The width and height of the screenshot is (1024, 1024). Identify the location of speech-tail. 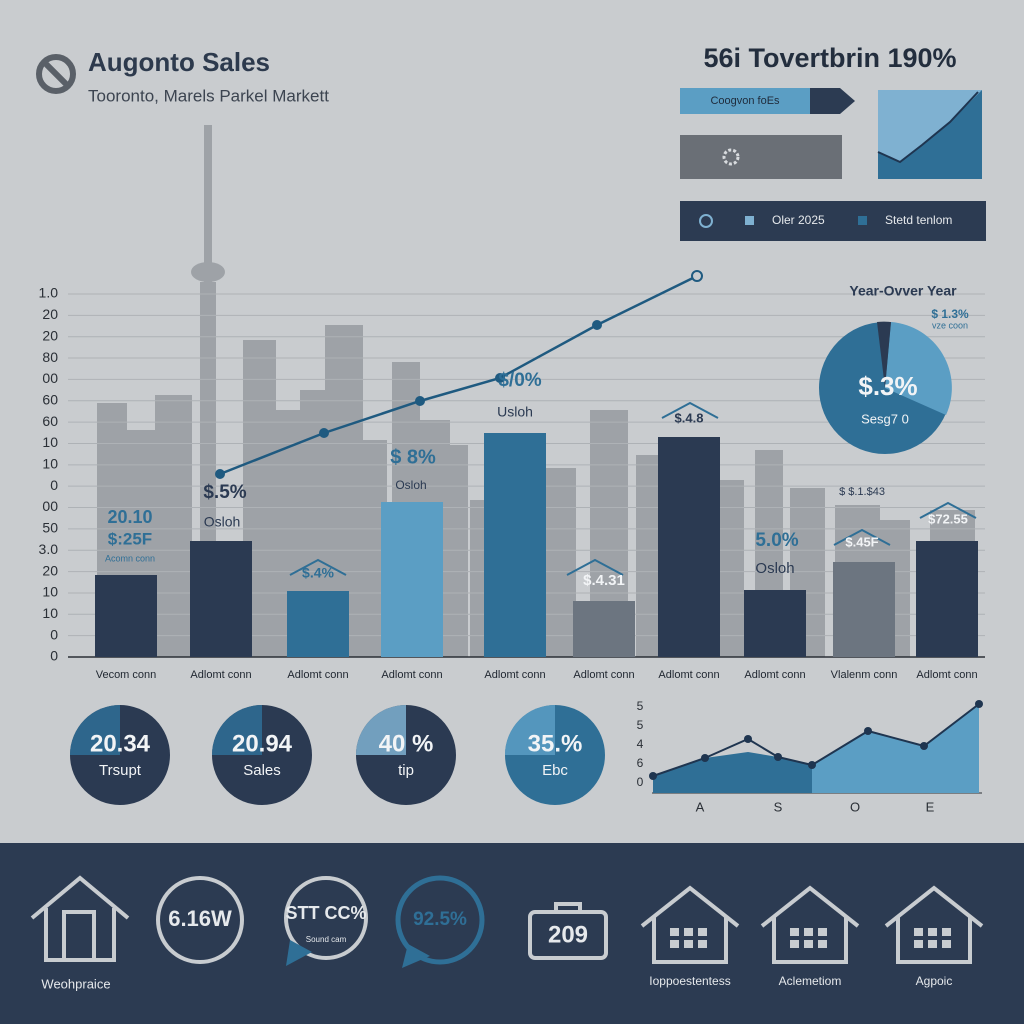
(416, 956).